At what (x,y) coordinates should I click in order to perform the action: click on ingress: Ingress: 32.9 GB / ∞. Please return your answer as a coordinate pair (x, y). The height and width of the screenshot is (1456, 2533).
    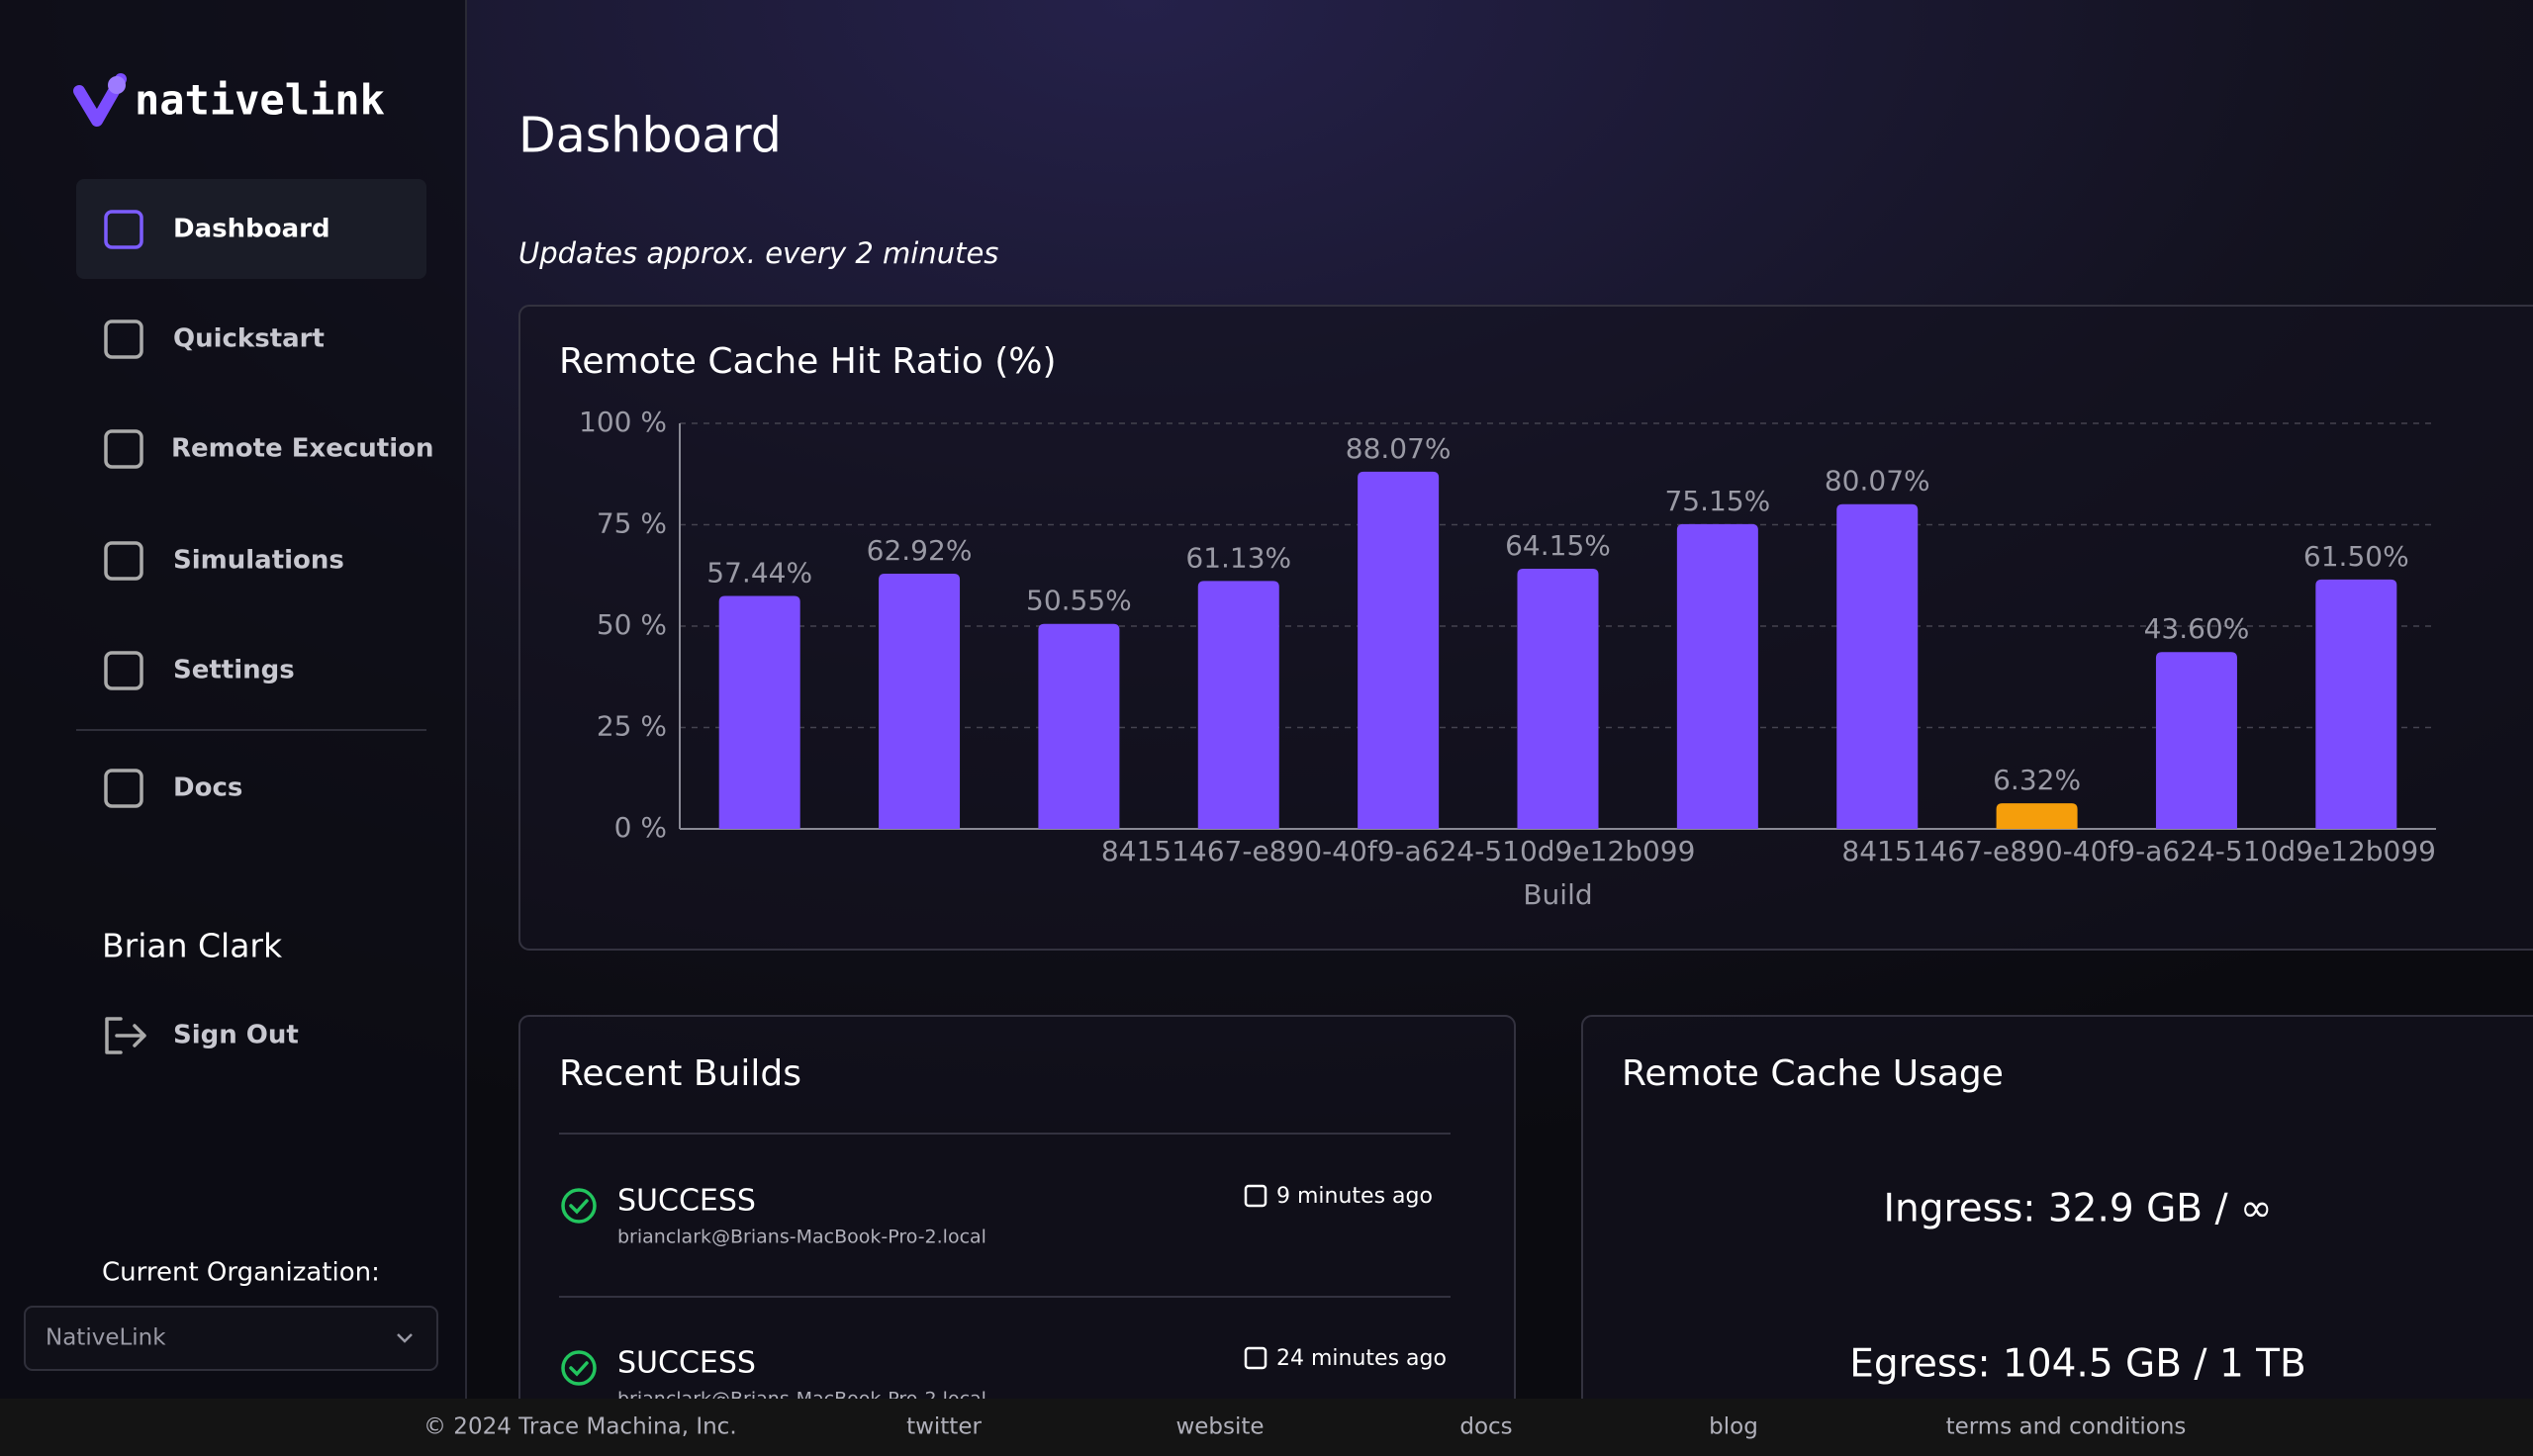
    Looking at the image, I should click on (2078, 1209).